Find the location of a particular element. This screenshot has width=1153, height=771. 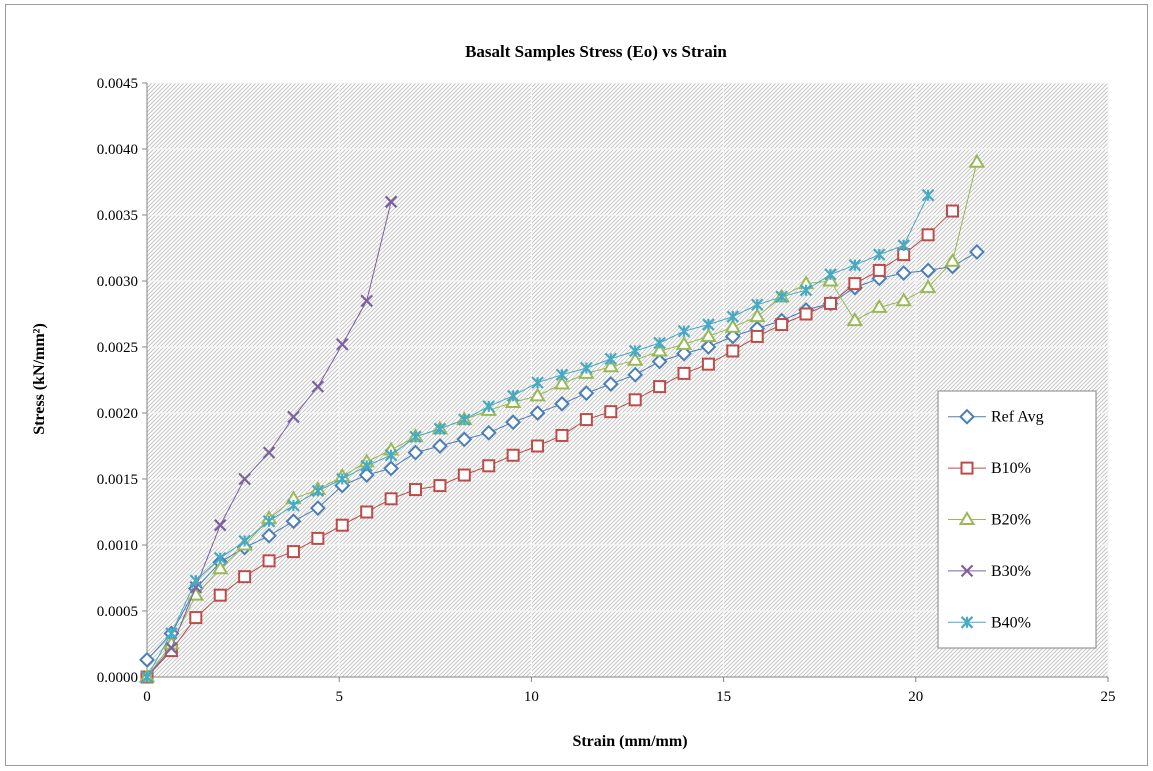

y-tick-label: 0.0005 is located at coordinates (117, 612).